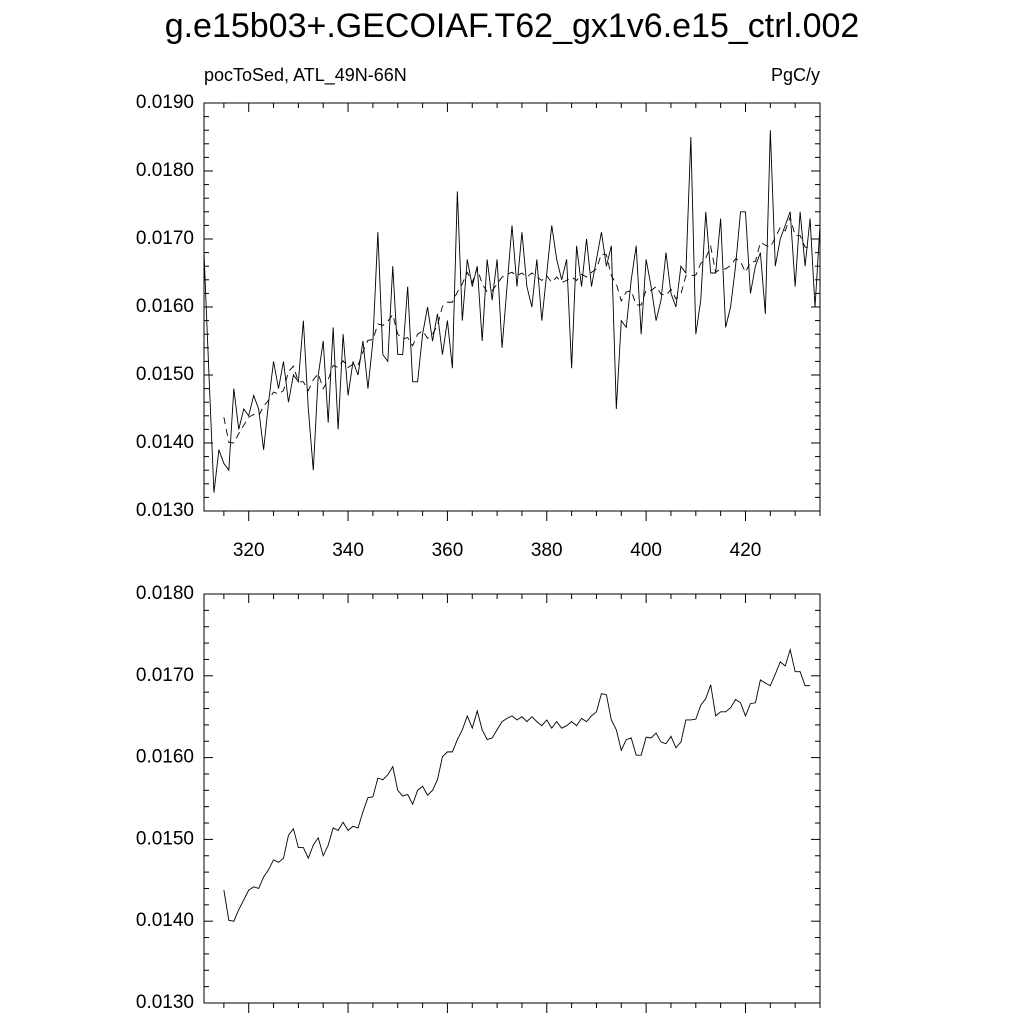 Image resolution: width=1024 pixels, height=1024 pixels. I want to click on y-tick-label: 0.0190, so click(165, 102).